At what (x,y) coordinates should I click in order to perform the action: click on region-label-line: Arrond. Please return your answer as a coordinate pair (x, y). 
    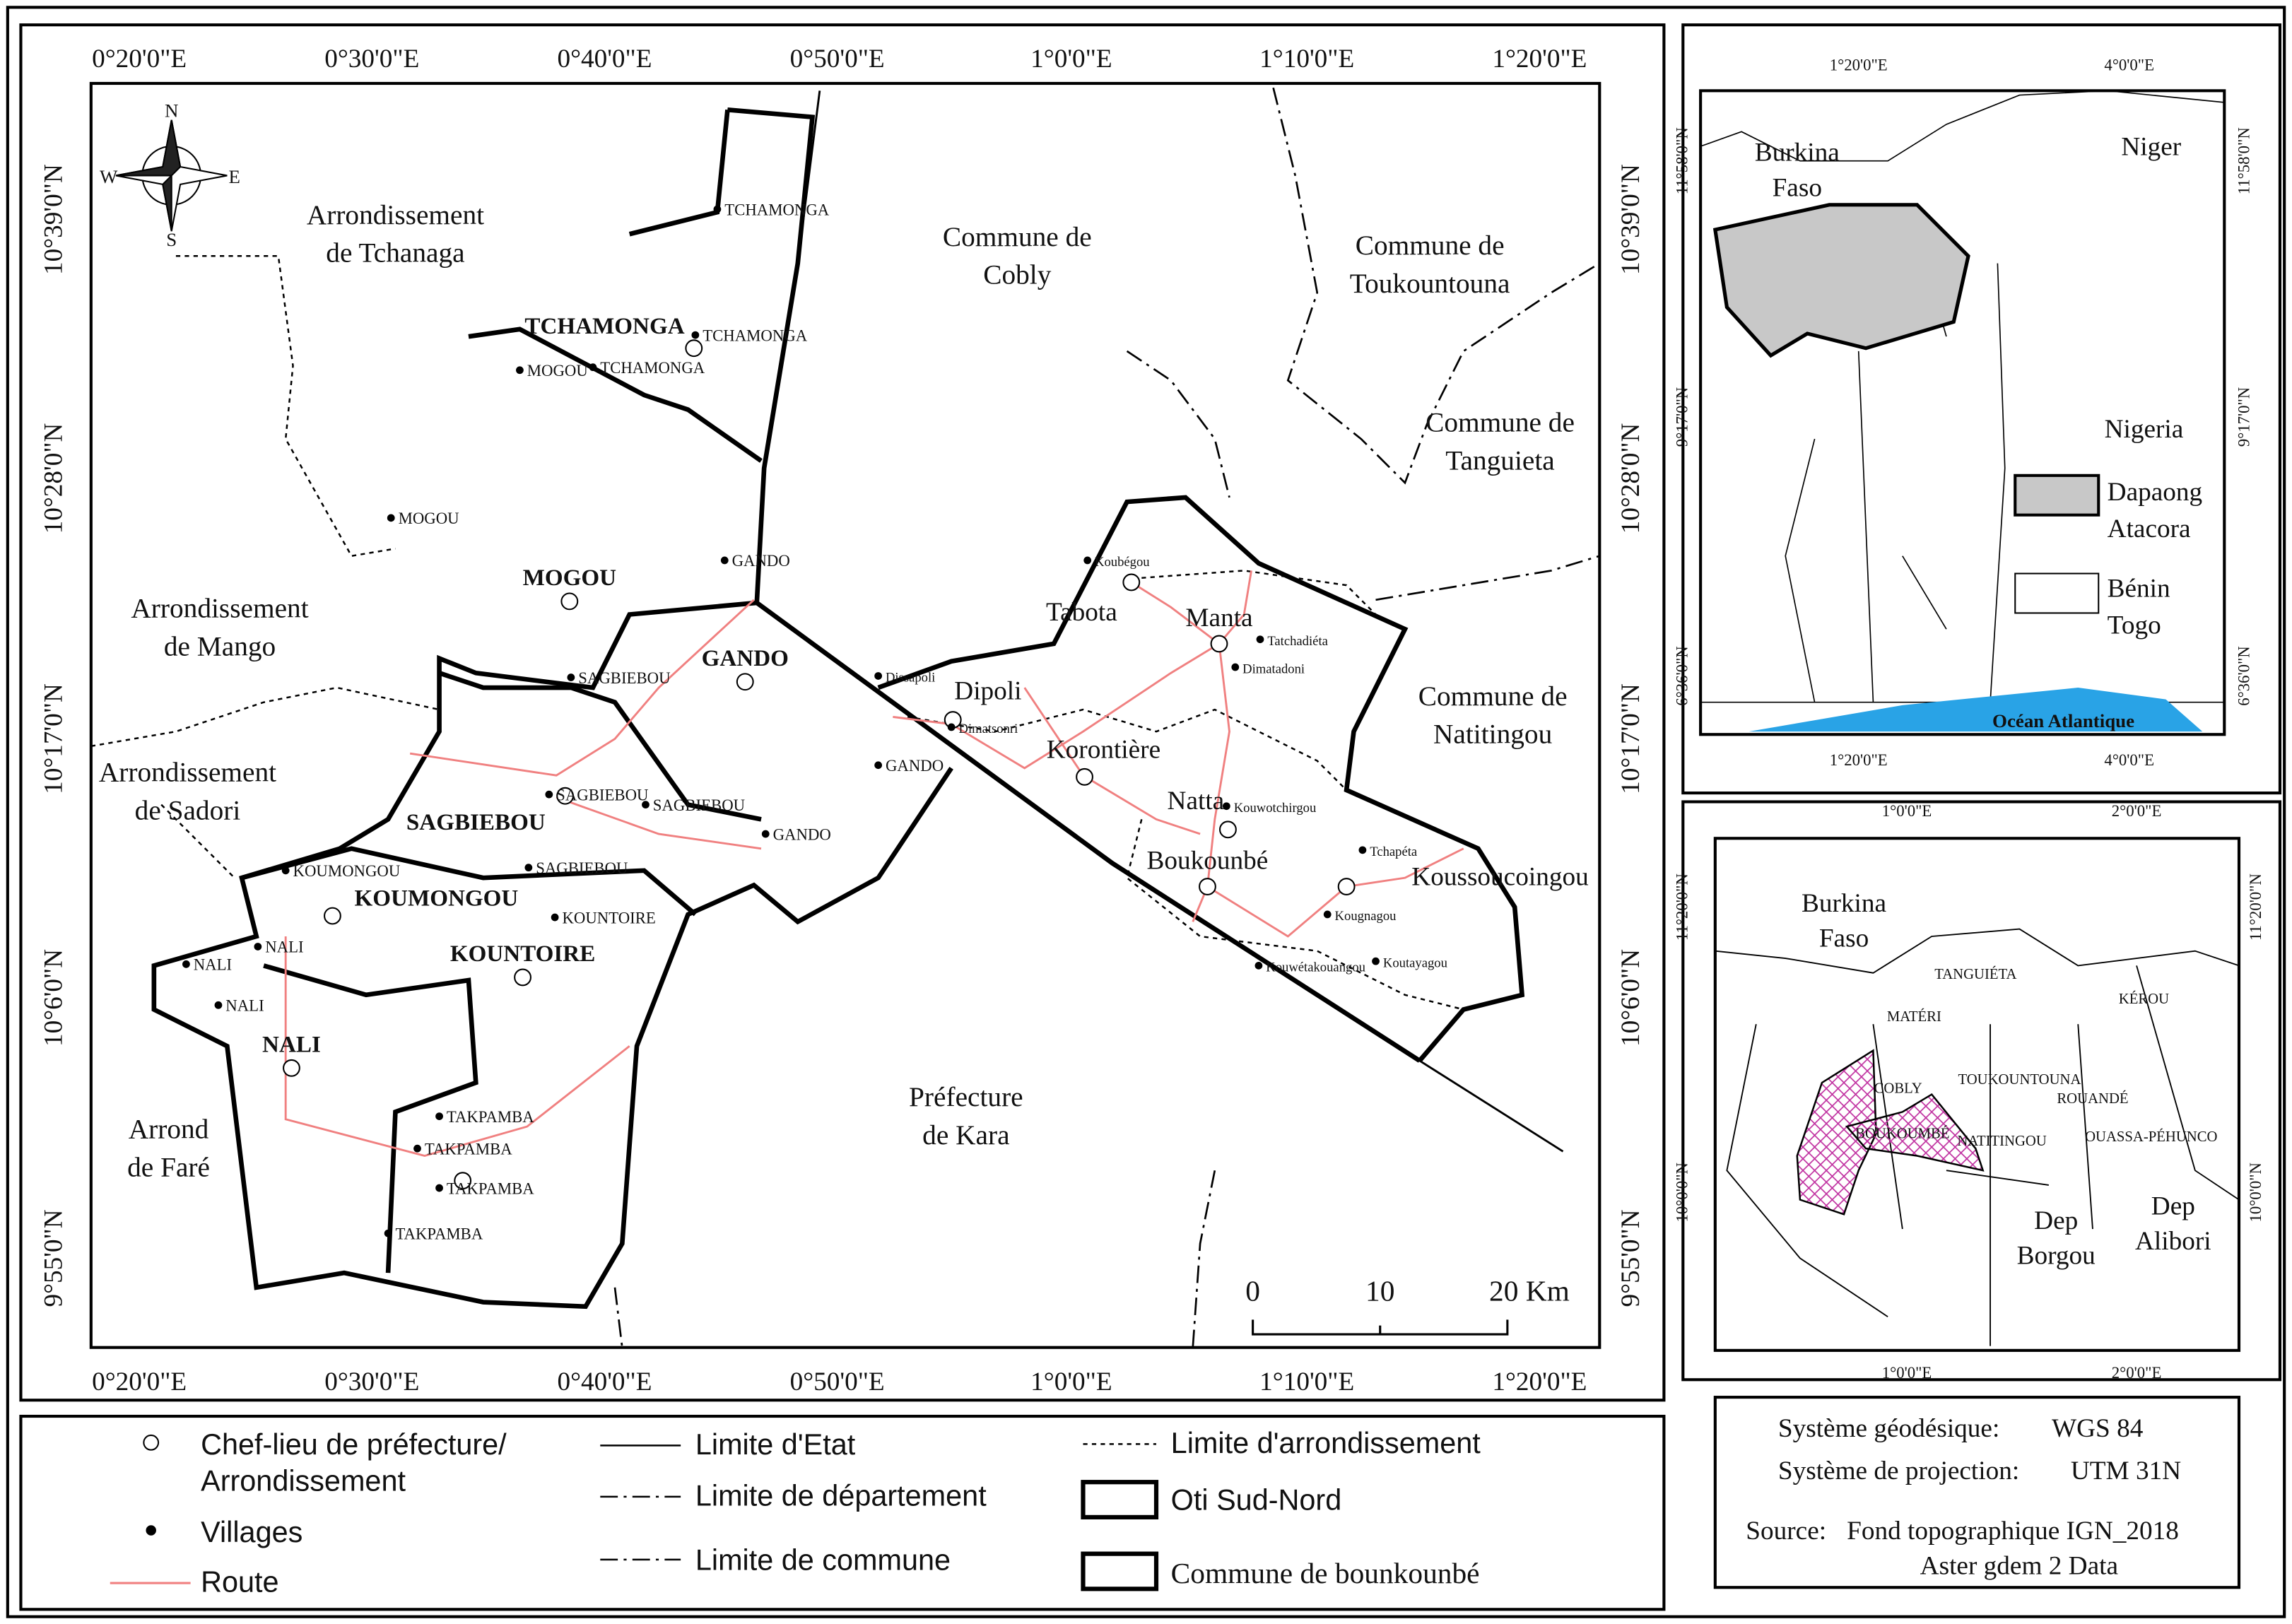
    Looking at the image, I should click on (169, 1129).